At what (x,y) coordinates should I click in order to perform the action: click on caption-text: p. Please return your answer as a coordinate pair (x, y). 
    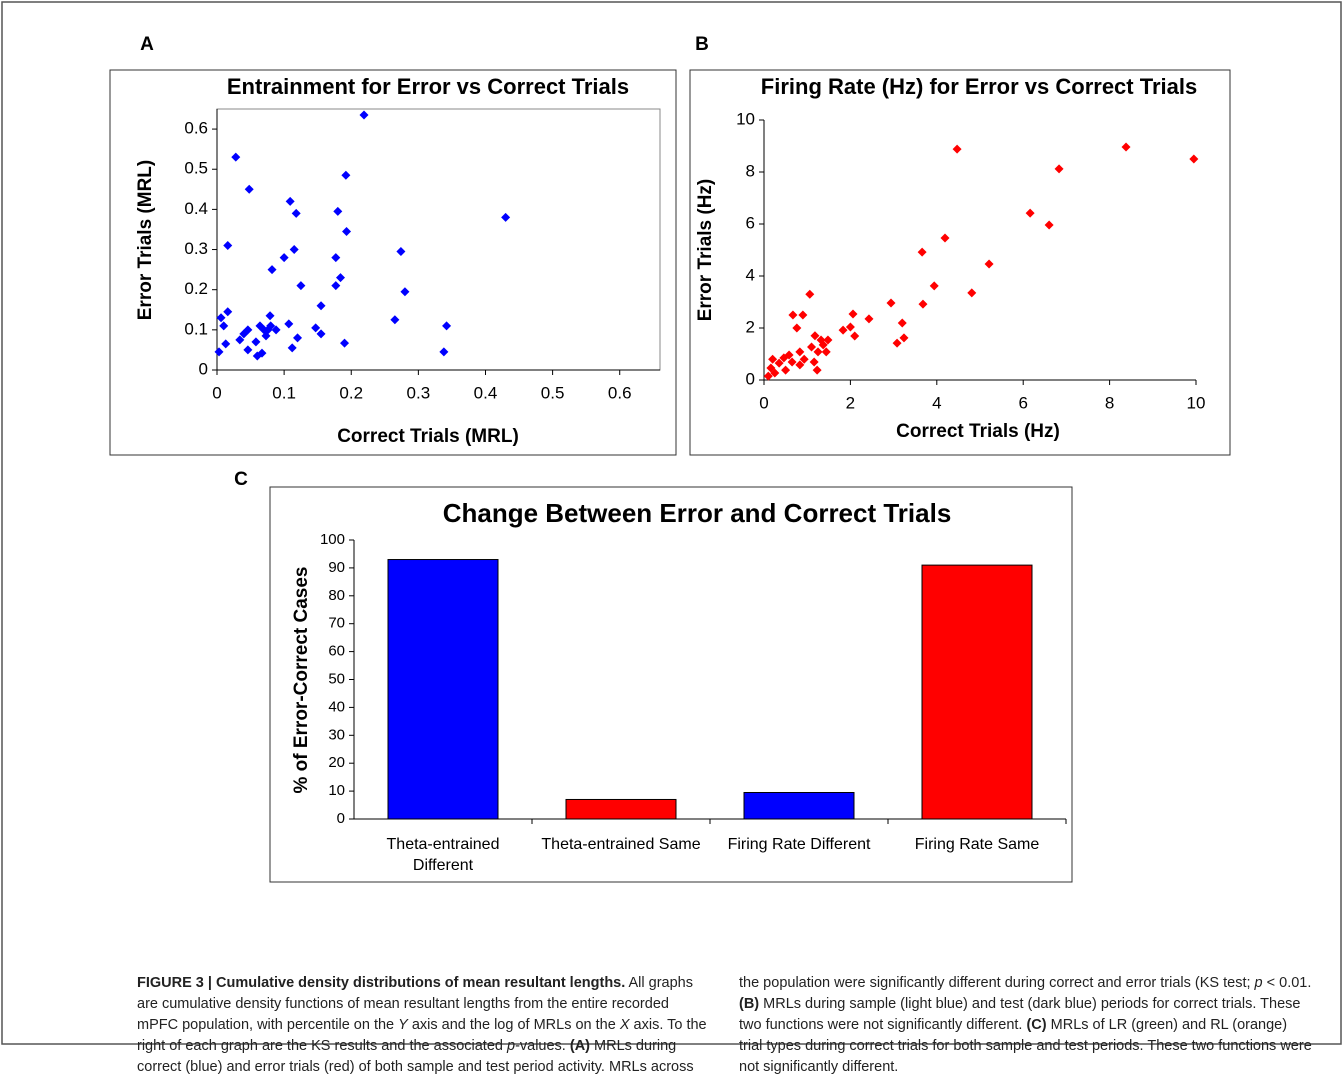
    Looking at the image, I should click on (511, 1046).